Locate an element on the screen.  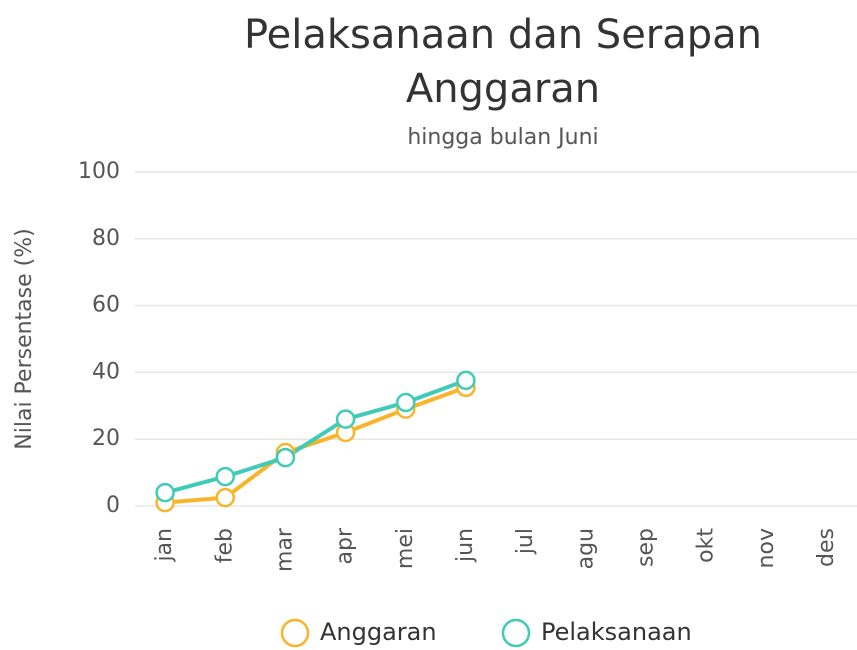
y-tick-label: 80 is located at coordinates (106, 238).